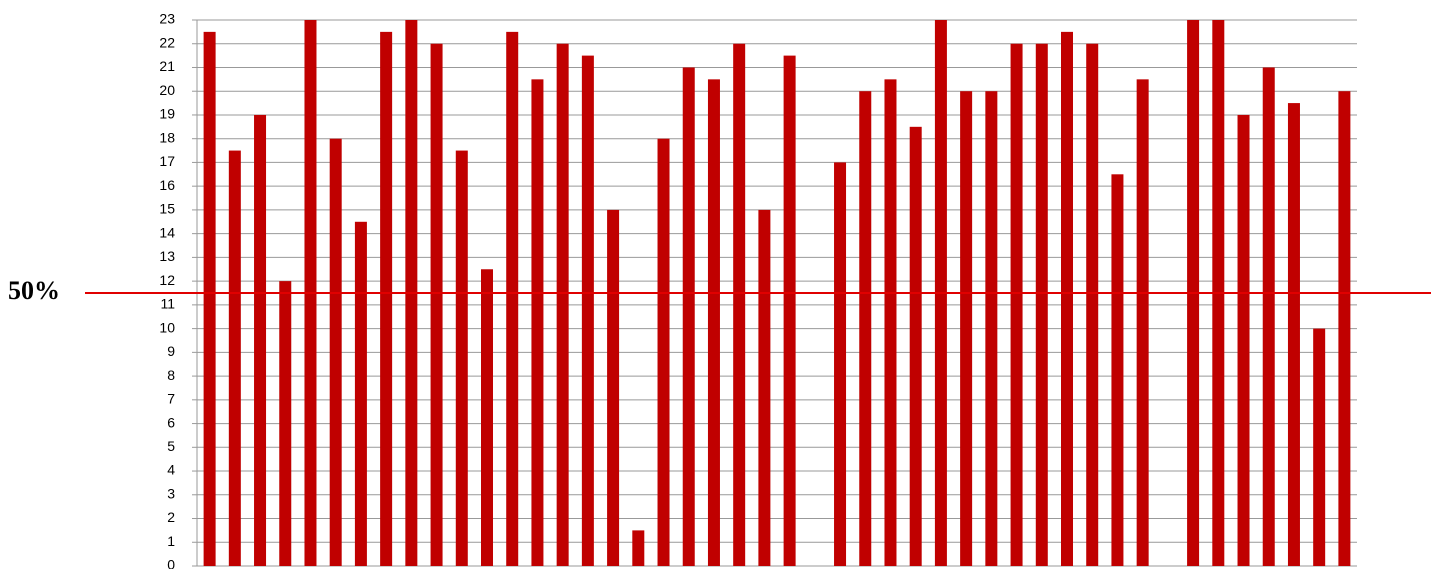 The width and height of the screenshot is (1431, 569). What do you see at coordinates (167, 19) in the screenshot?
I see `y-tick-label: 23` at bounding box center [167, 19].